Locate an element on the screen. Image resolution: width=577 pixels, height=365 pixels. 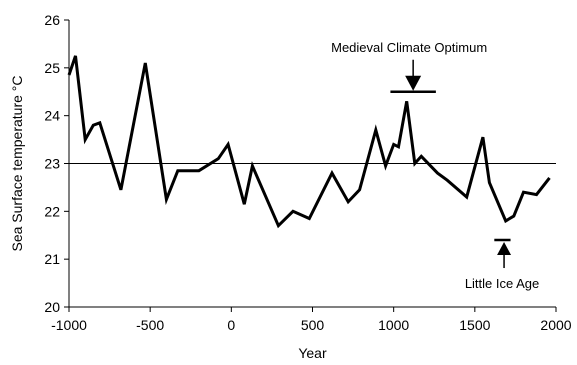
annotation: Medieval Climate Optimum is located at coordinates (409, 66).